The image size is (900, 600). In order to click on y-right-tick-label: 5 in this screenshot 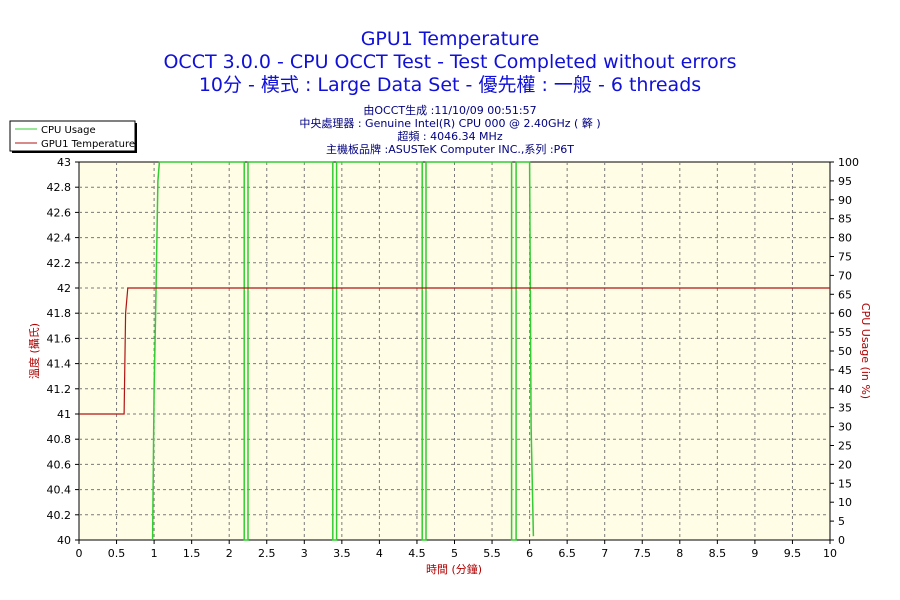, I will do `click(841, 521)`.